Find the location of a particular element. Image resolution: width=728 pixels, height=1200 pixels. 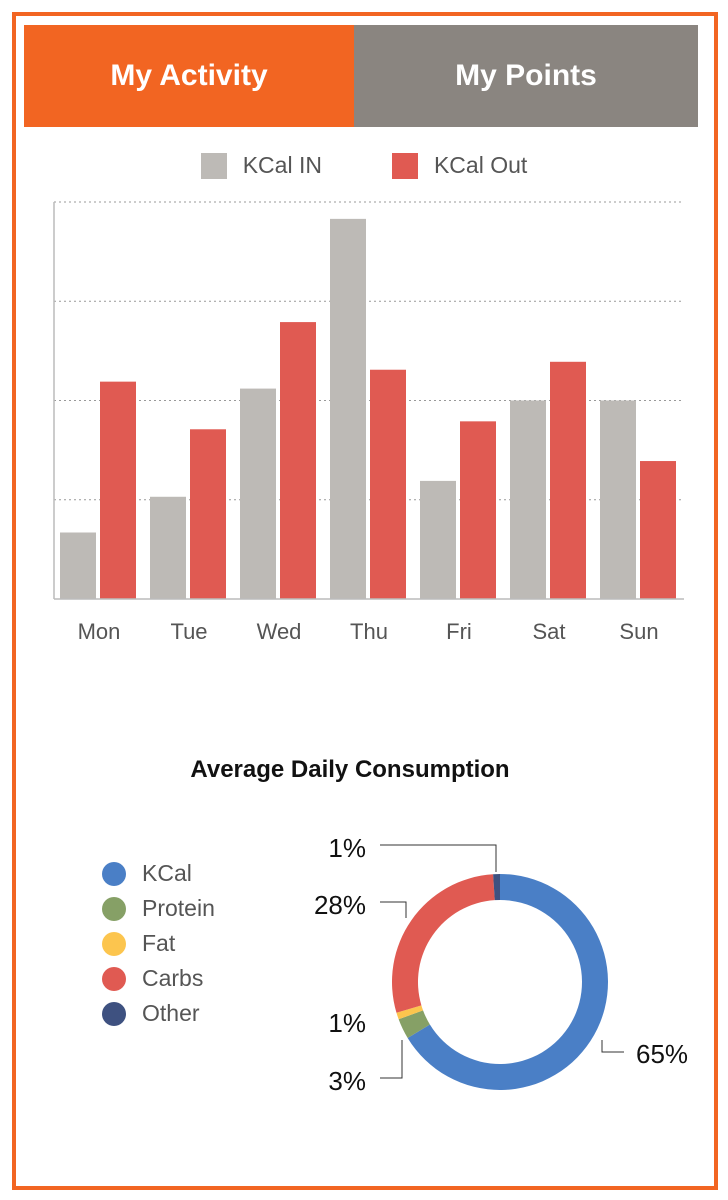

legend-item-kcal: KCal is located at coordinates (158, 873).